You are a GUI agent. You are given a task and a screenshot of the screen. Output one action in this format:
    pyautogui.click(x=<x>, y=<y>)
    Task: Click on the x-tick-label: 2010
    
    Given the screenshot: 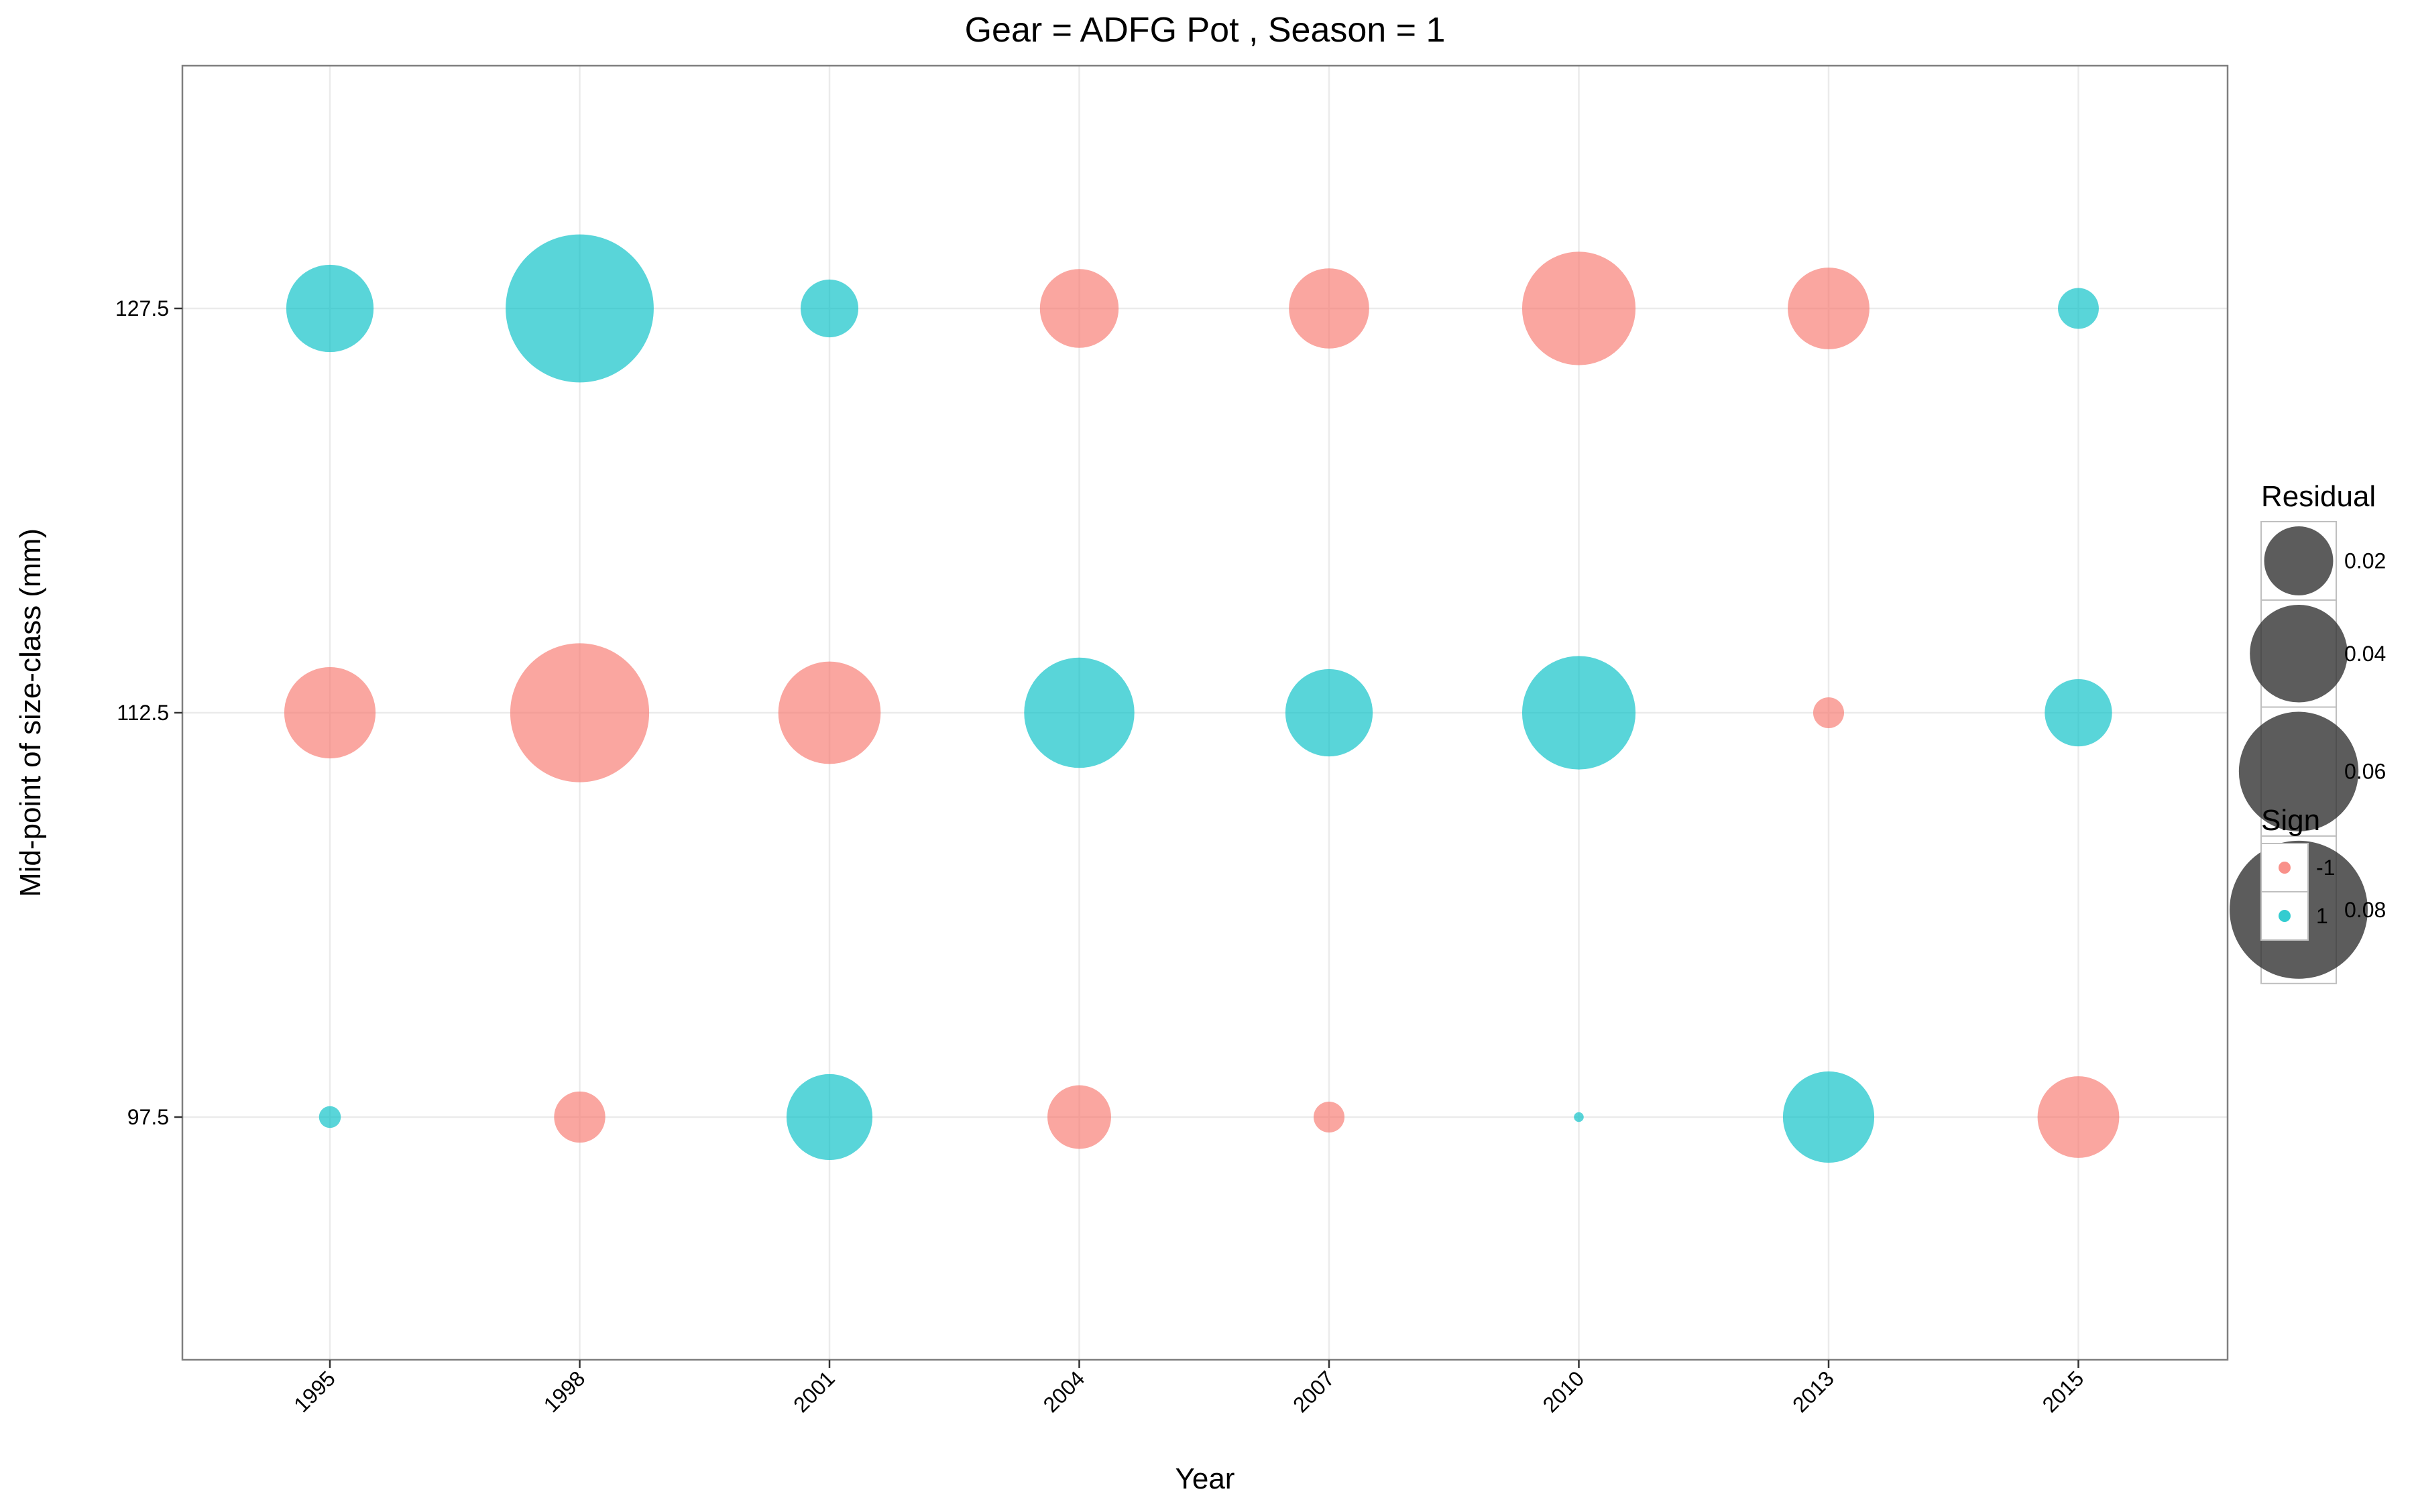 What is the action you would take?
    pyautogui.click(x=1564, y=1391)
    